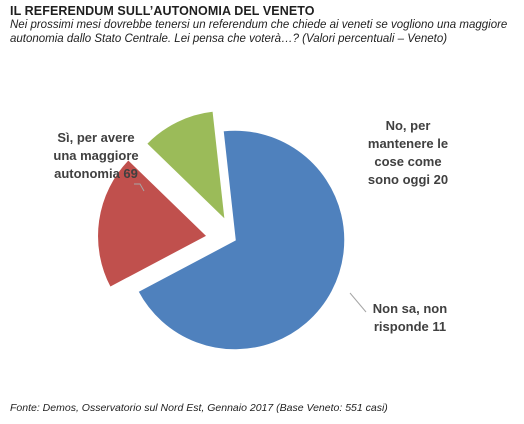 The width and height of the screenshot is (524, 424). What do you see at coordinates (250, 248) in the screenshot?
I see `leader-lines` at bounding box center [250, 248].